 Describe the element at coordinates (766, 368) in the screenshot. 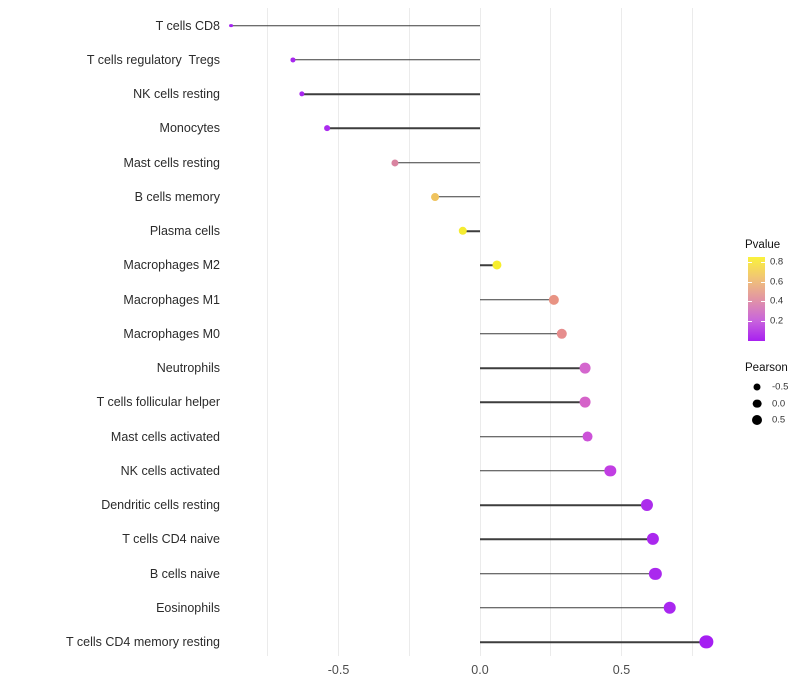

I see `pearson-legend-title: Pearson` at that location.